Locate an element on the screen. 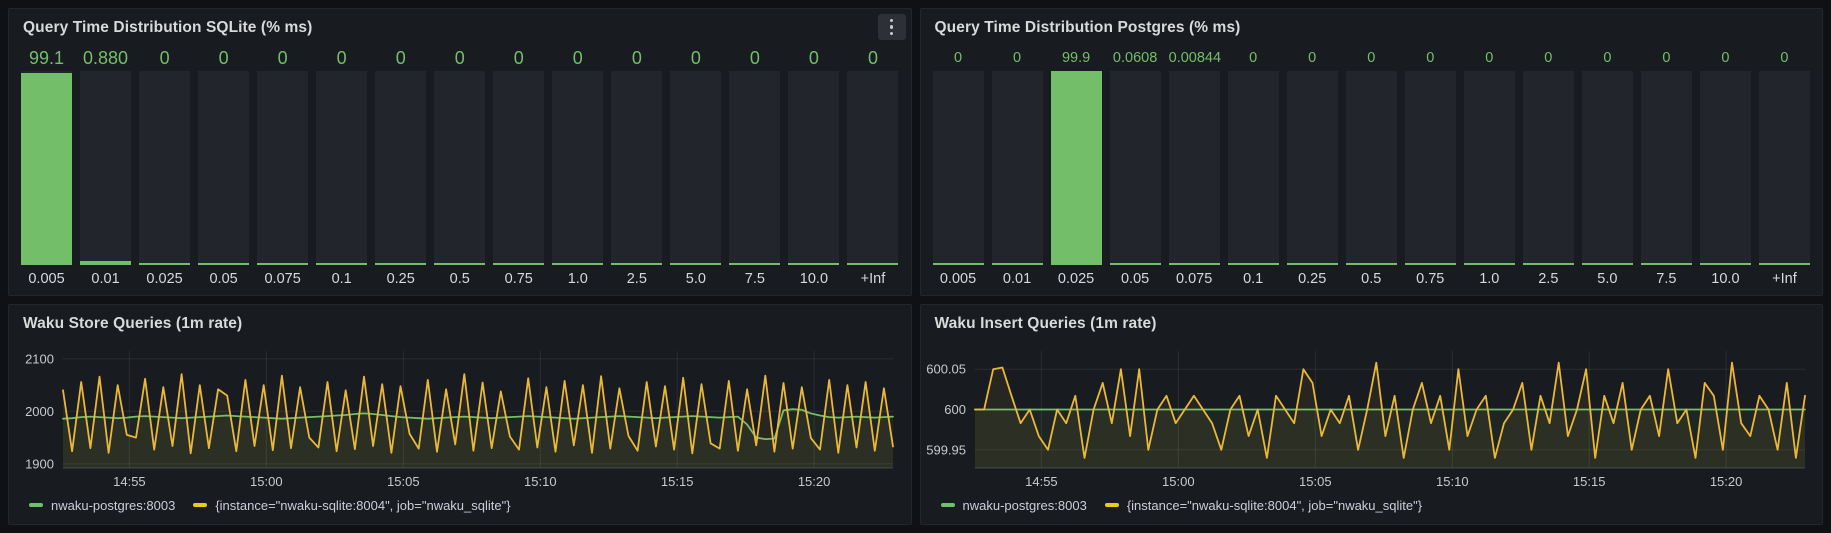 This screenshot has height=533, width=1831. panel-title: Waku Insert Queries (1m rate) is located at coordinates (1045, 323).